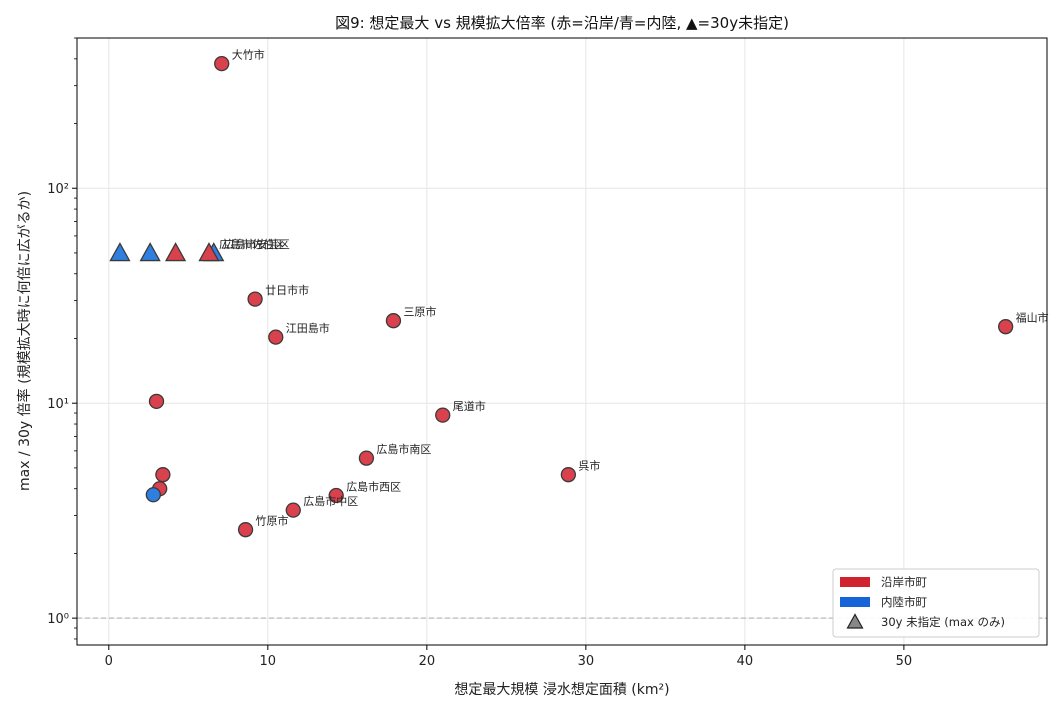 This screenshot has width=1062, height=709. What do you see at coordinates (248, 55) in the screenshot?
I see `data-point-label: 大竹市` at bounding box center [248, 55].